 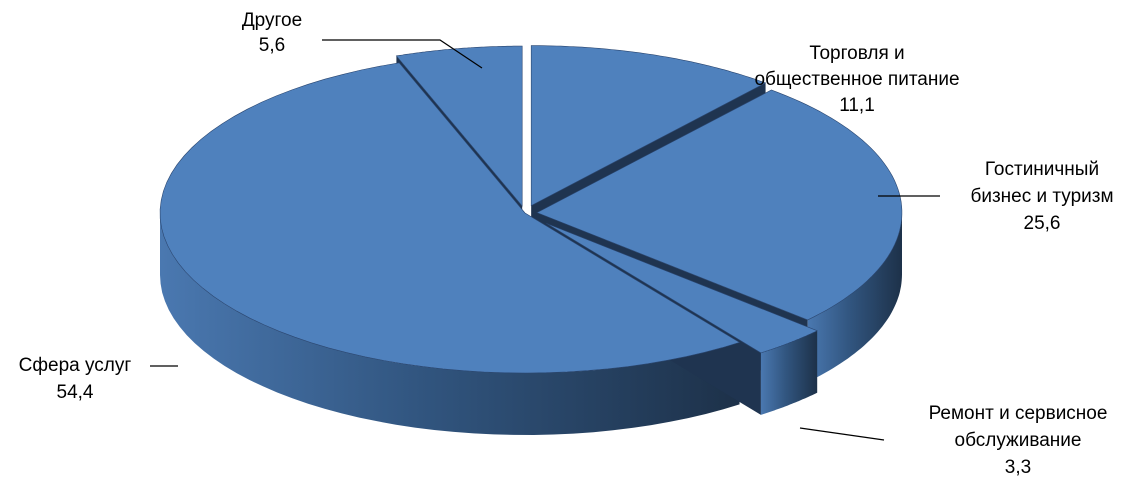 I want to click on leader-line-other, so click(x=402, y=54).